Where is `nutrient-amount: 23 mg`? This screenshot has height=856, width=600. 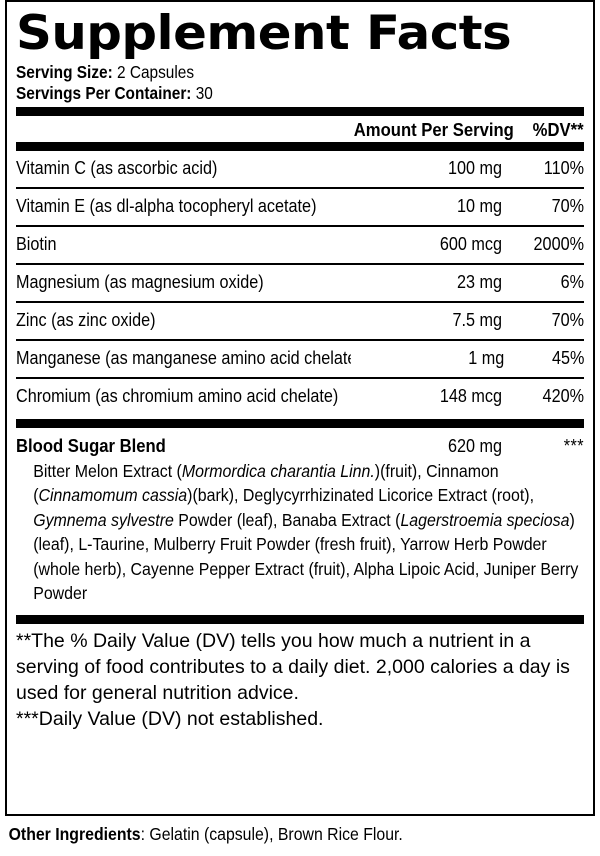
nutrient-amount: 23 mg is located at coordinates (479, 282).